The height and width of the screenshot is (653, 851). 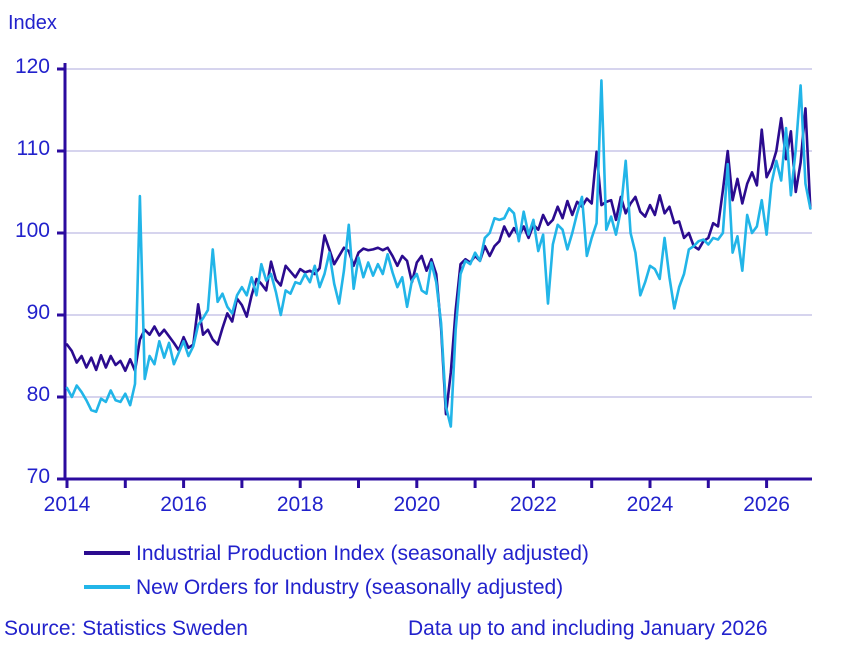 I want to click on y-axis-tick-label: 120, so click(x=32, y=66).